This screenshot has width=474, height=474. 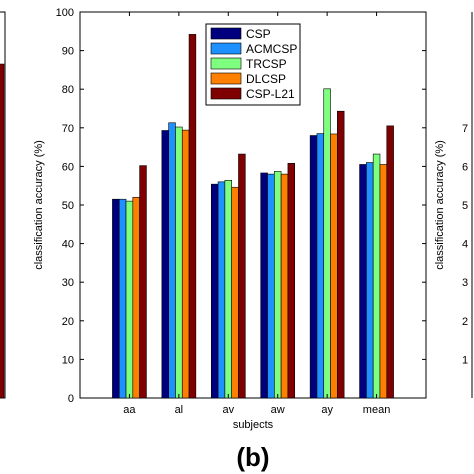 I want to click on y-tick-label: 0, so click(x=71, y=399).